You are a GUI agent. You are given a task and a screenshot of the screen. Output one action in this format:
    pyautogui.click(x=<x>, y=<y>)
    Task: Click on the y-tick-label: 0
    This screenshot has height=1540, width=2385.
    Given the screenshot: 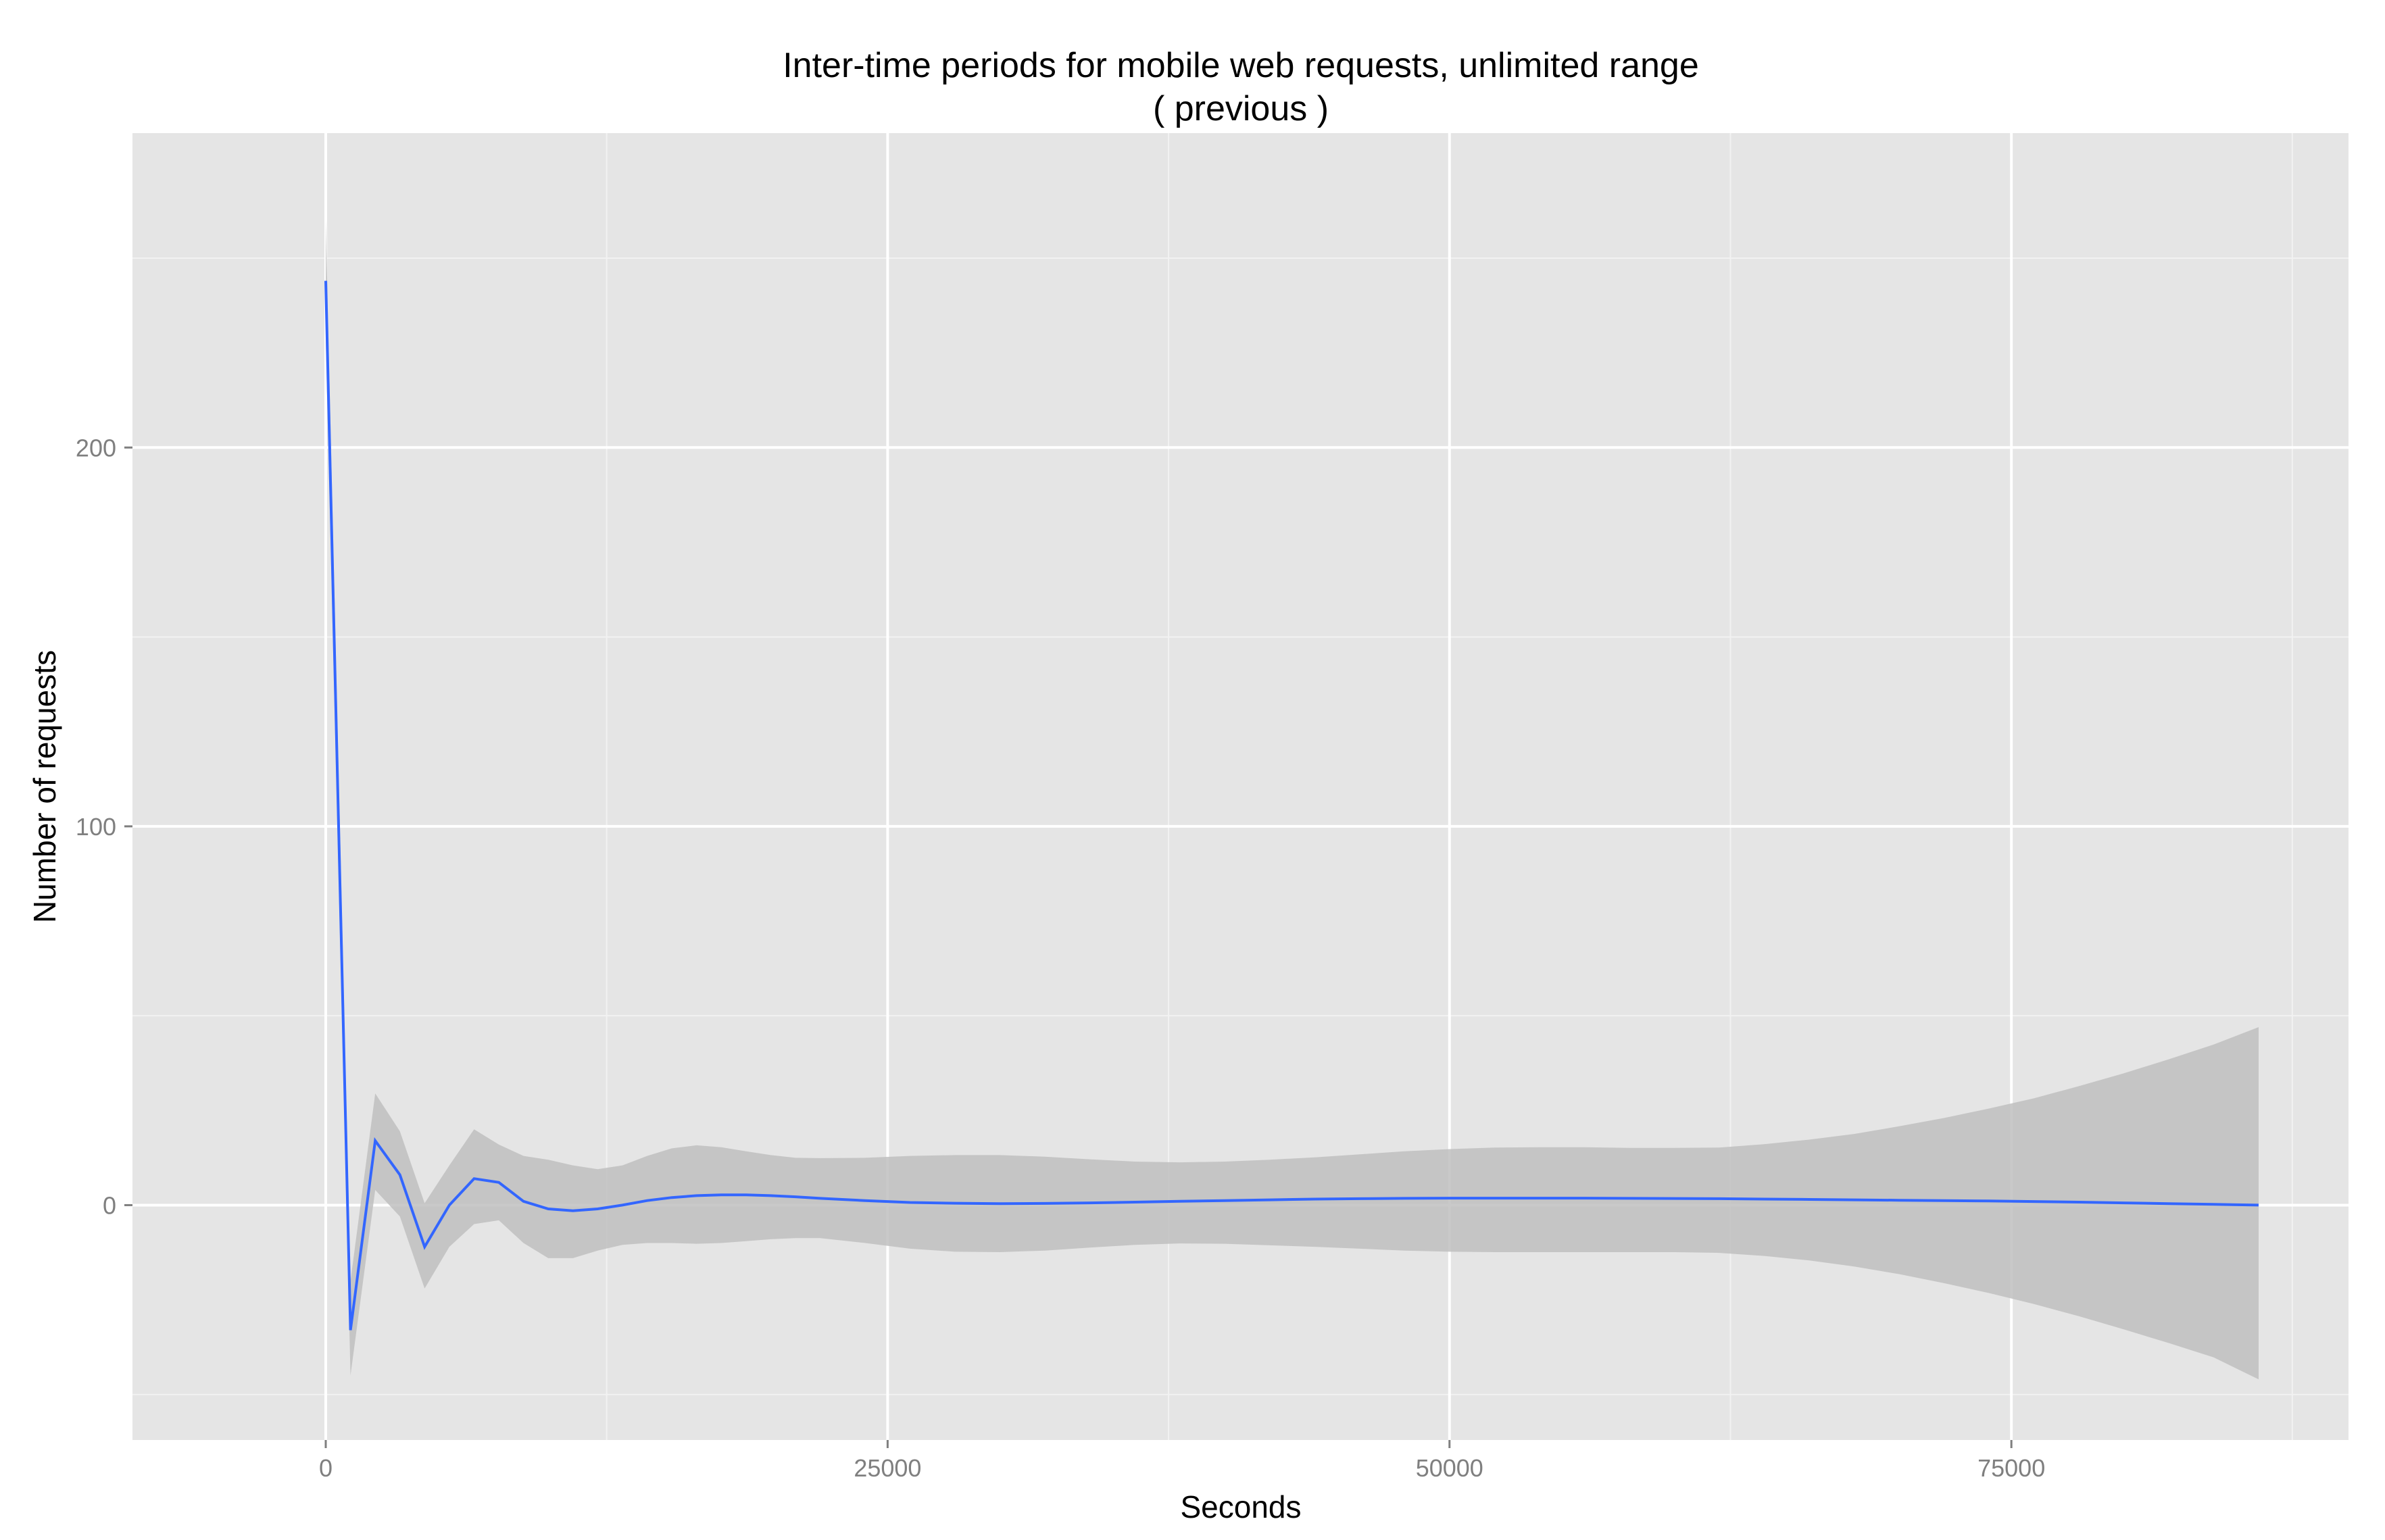 What is the action you would take?
    pyautogui.click(x=109, y=1205)
    